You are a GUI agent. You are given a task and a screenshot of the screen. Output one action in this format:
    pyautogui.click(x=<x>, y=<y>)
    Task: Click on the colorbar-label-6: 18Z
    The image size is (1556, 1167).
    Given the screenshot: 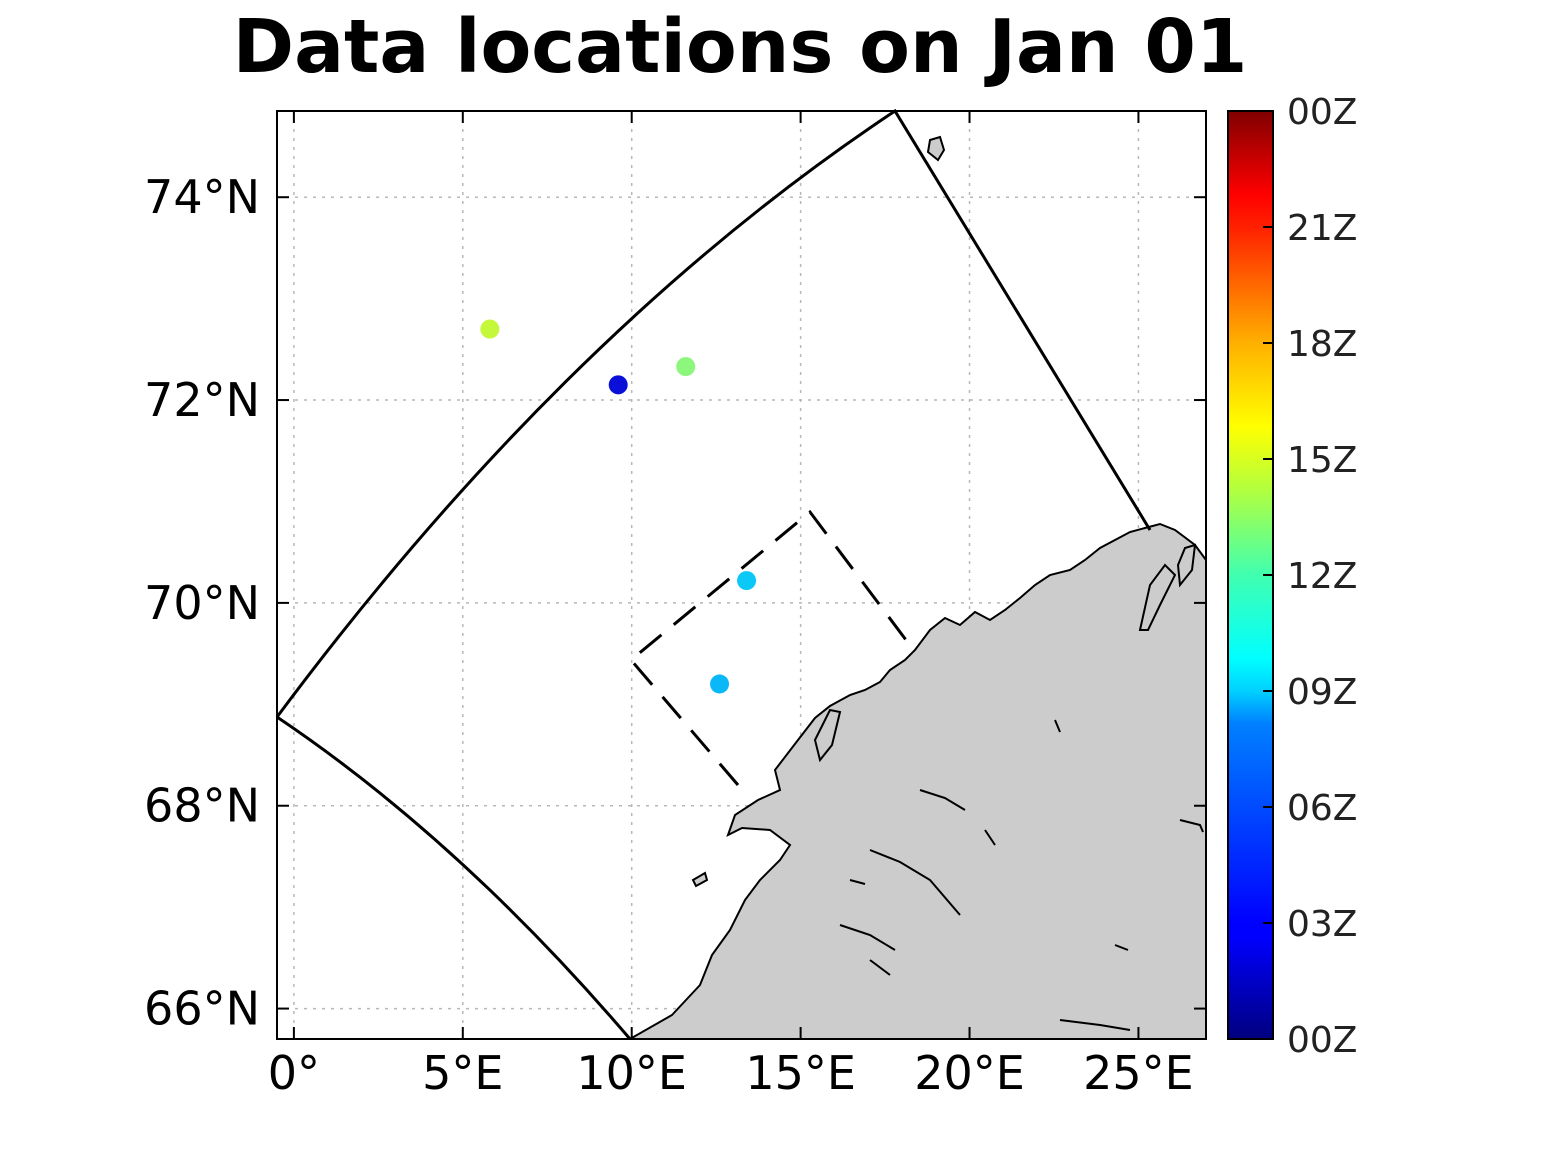 What is the action you would take?
    pyautogui.click(x=1322, y=344)
    